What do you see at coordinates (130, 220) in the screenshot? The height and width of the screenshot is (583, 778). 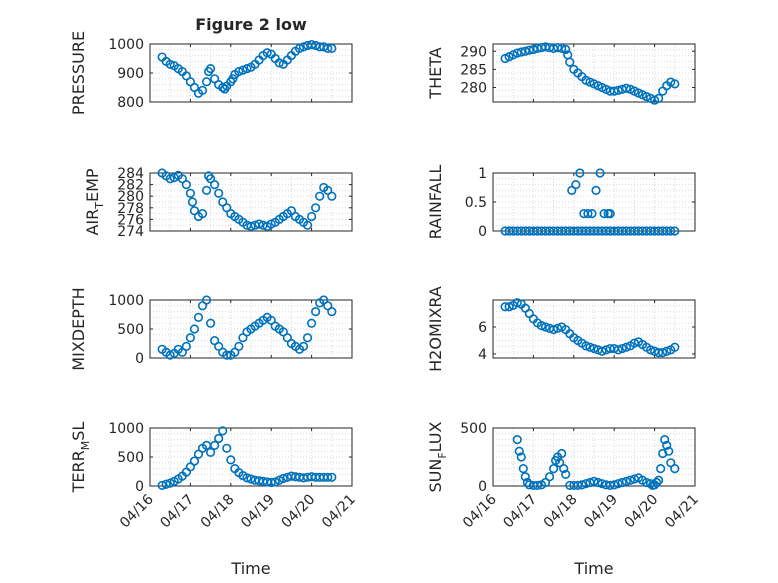 I see `y-tick-label: 276` at bounding box center [130, 220].